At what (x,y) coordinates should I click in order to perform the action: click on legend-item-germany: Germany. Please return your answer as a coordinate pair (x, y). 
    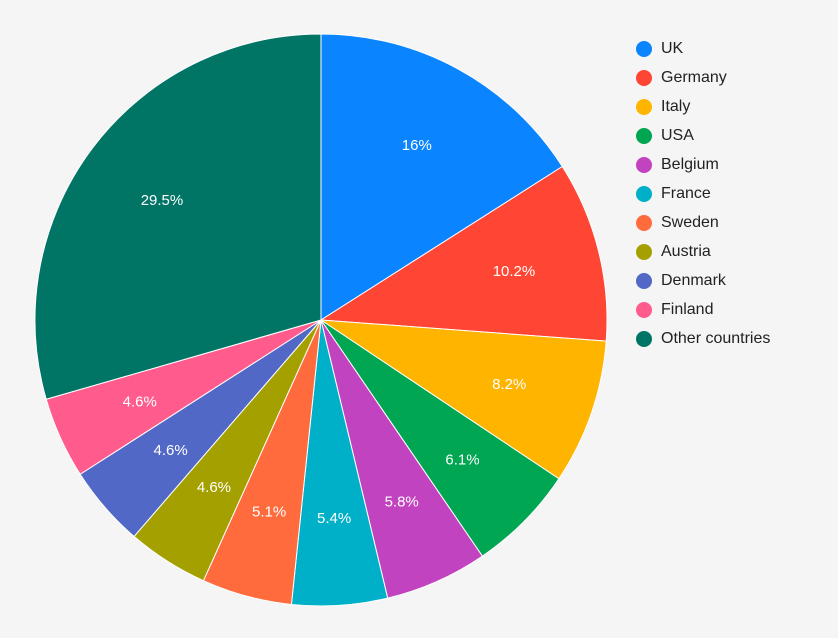
    Looking at the image, I should click on (703, 77).